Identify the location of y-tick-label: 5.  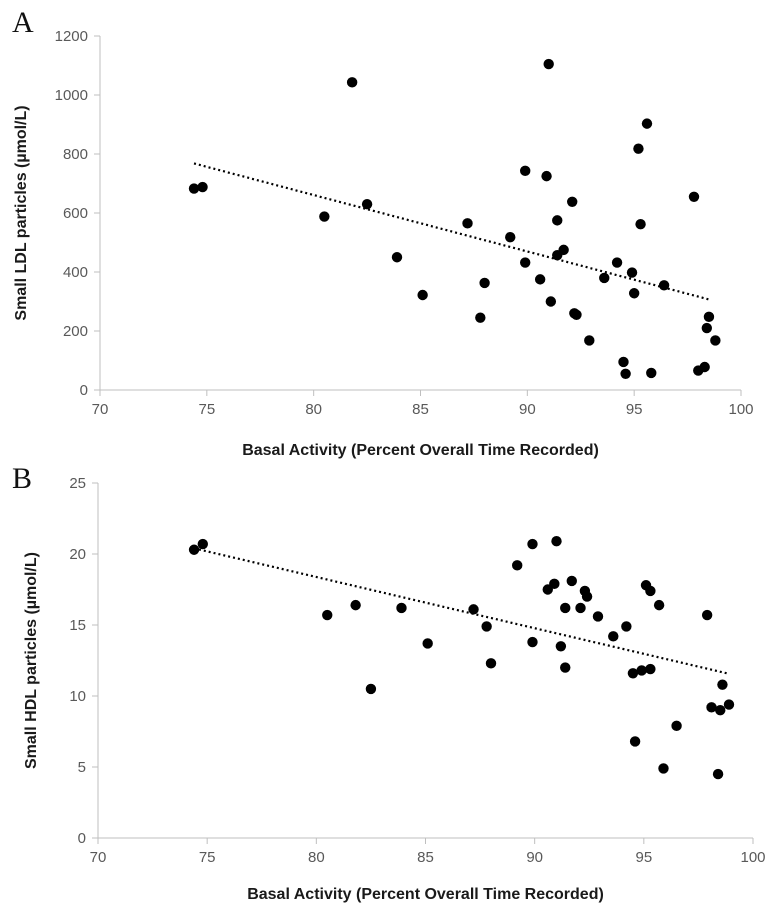
(82, 767).